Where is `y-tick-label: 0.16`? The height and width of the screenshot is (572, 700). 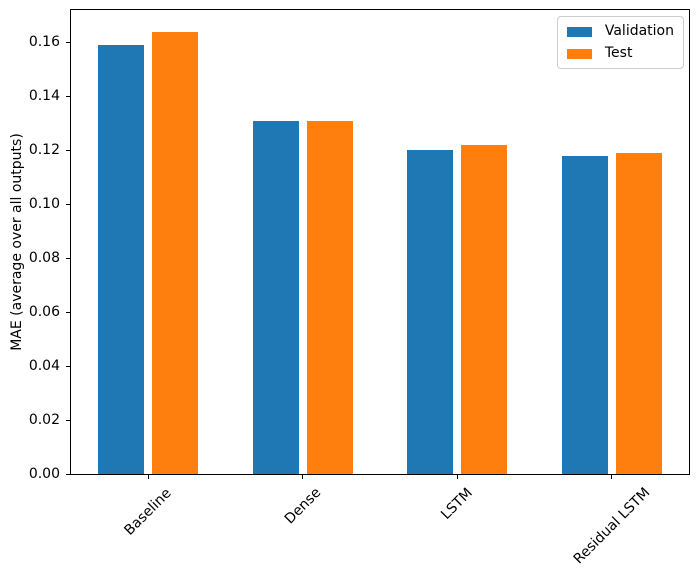
y-tick-label: 0.16 is located at coordinates (44, 41).